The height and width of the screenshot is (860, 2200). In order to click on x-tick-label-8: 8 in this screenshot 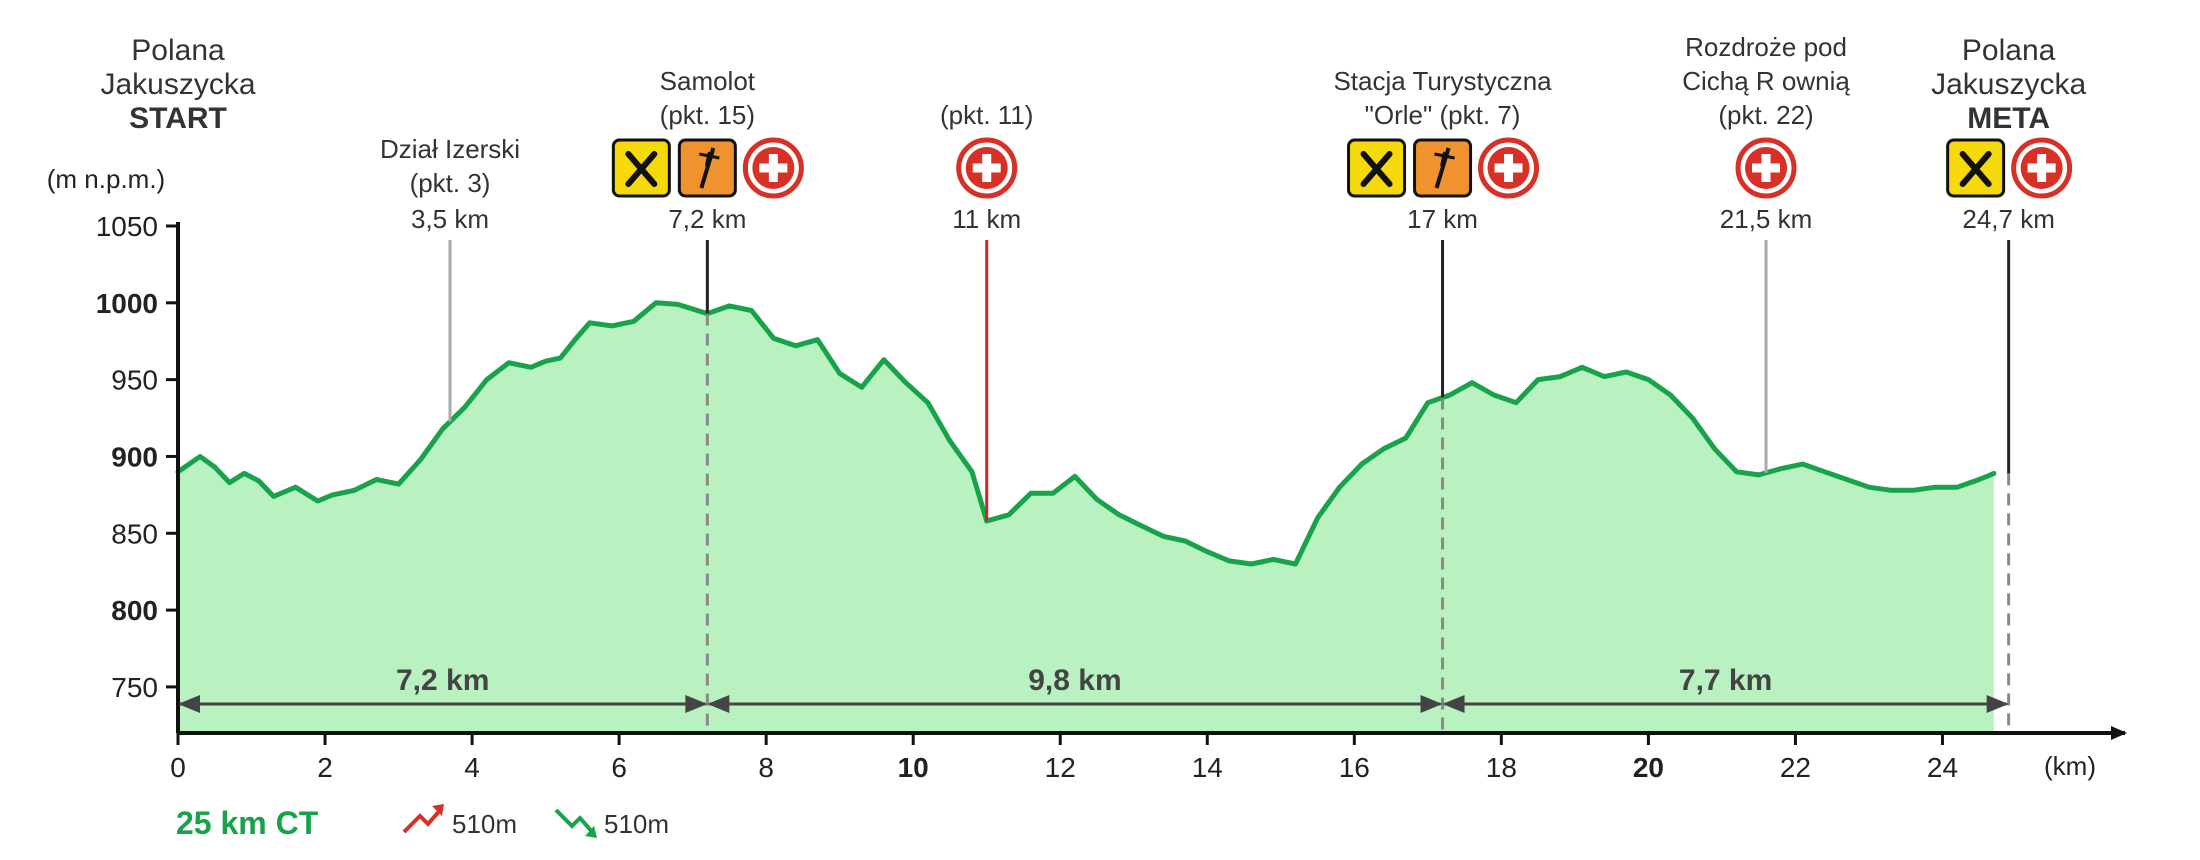, I will do `click(766, 767)`.